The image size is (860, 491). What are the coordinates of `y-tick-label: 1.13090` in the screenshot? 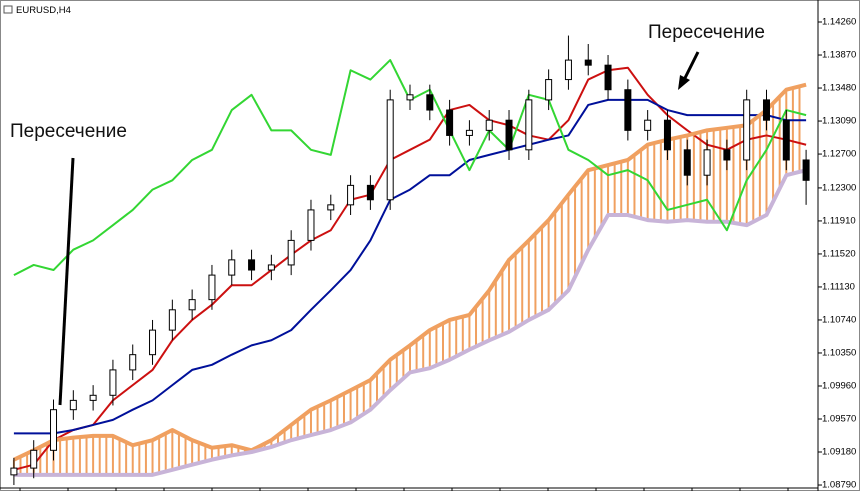 It's located at (839, 121).